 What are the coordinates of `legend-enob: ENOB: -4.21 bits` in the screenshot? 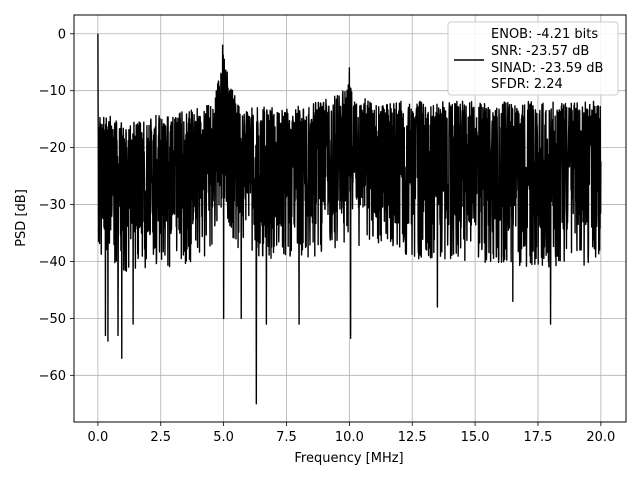 It's located at (544, 34).